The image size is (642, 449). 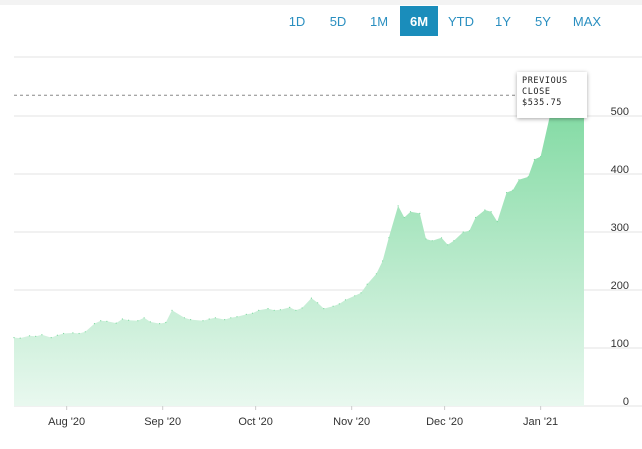 What do you see at coordinates (444, 422) in the screenshot?
I see `x-tick-label: Dec '20` at bounding box center [444, 422].